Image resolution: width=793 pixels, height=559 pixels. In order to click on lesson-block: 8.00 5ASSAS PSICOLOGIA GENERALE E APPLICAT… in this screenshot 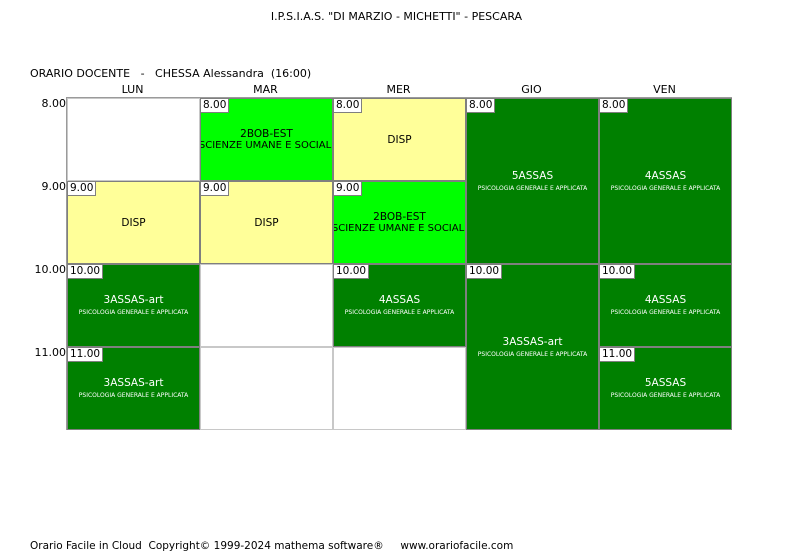, I will do `click(532, 181)`.